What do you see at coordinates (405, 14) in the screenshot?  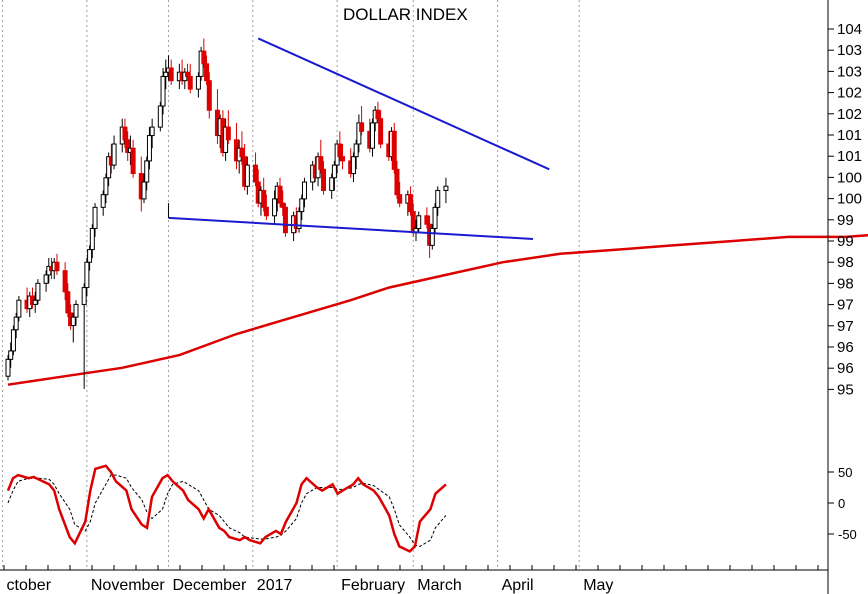 I see `chart-title: DOLLAR INDEX` at bounding box center [405, 14].